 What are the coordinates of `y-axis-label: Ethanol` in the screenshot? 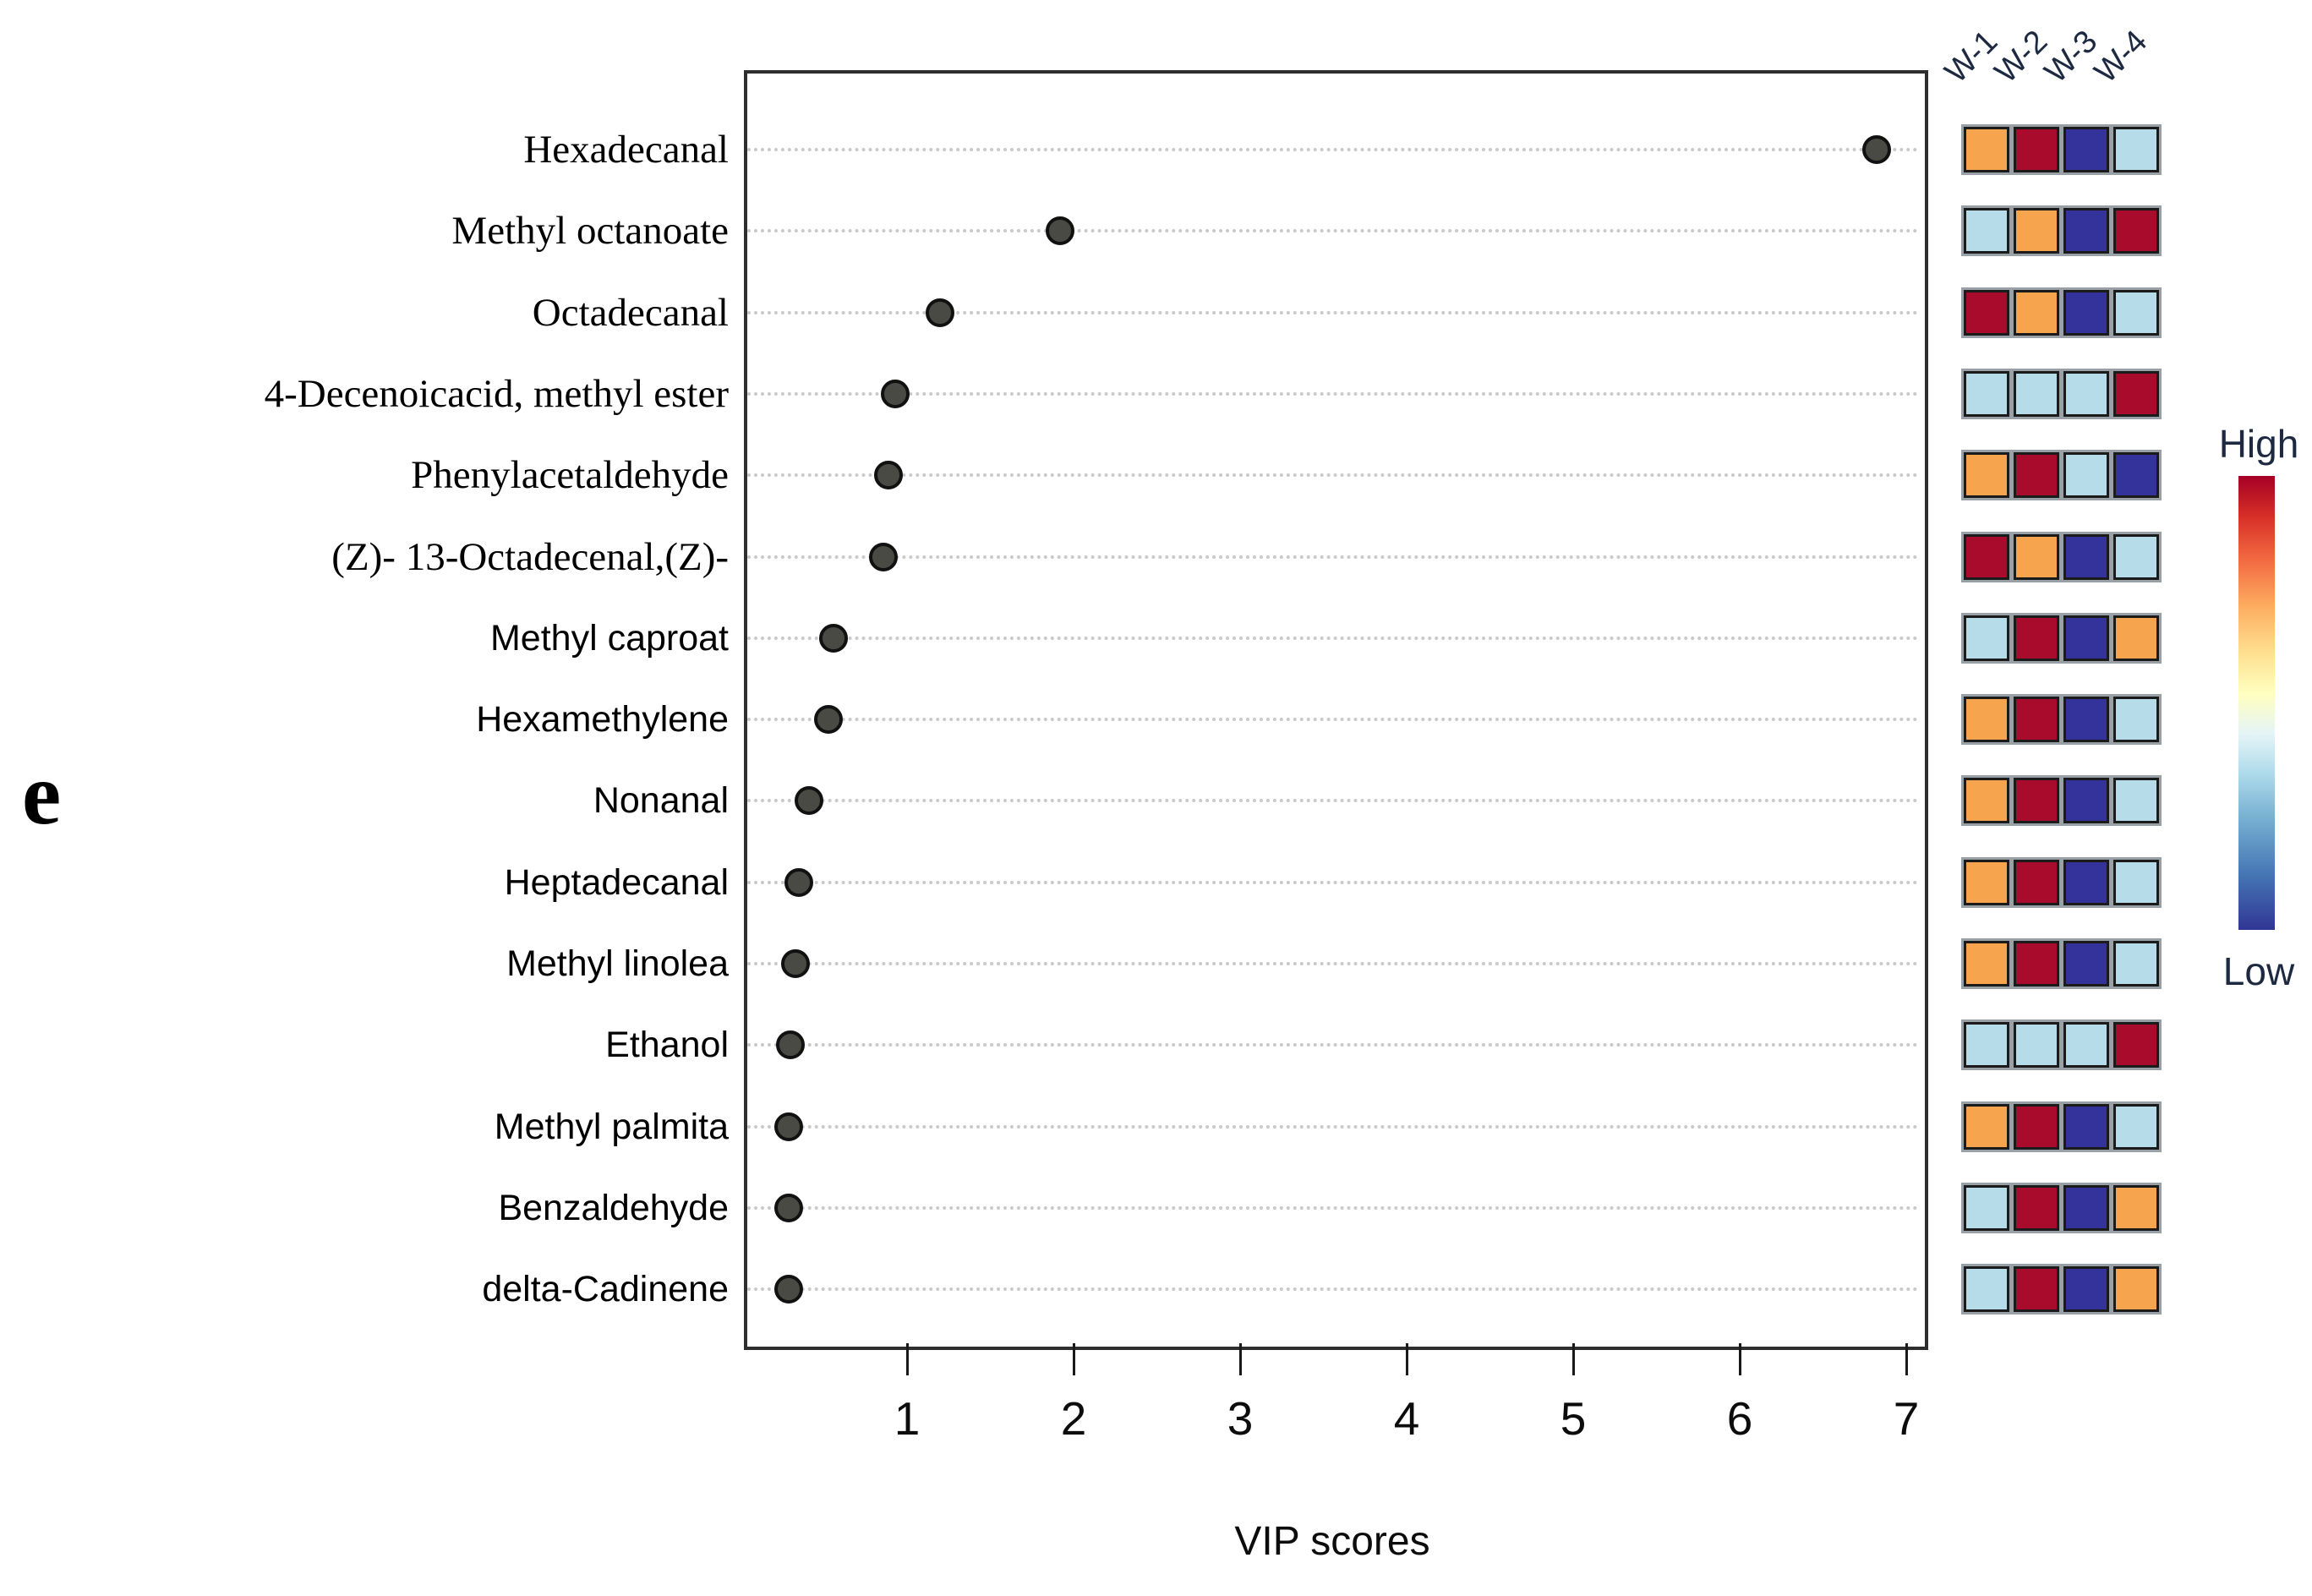 It's located at (667, 1045).